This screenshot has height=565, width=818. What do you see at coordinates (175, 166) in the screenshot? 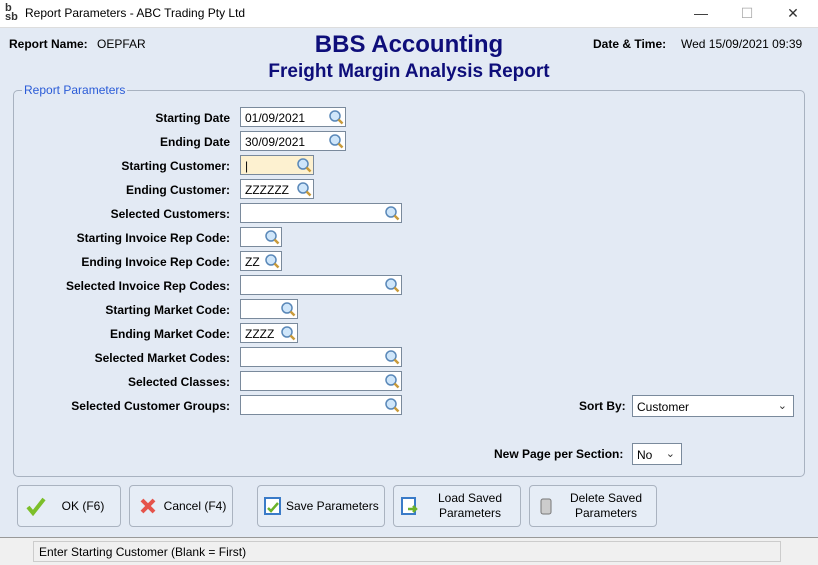
I see `field-label: Starting Customer:` at bounding box center [175, 166].